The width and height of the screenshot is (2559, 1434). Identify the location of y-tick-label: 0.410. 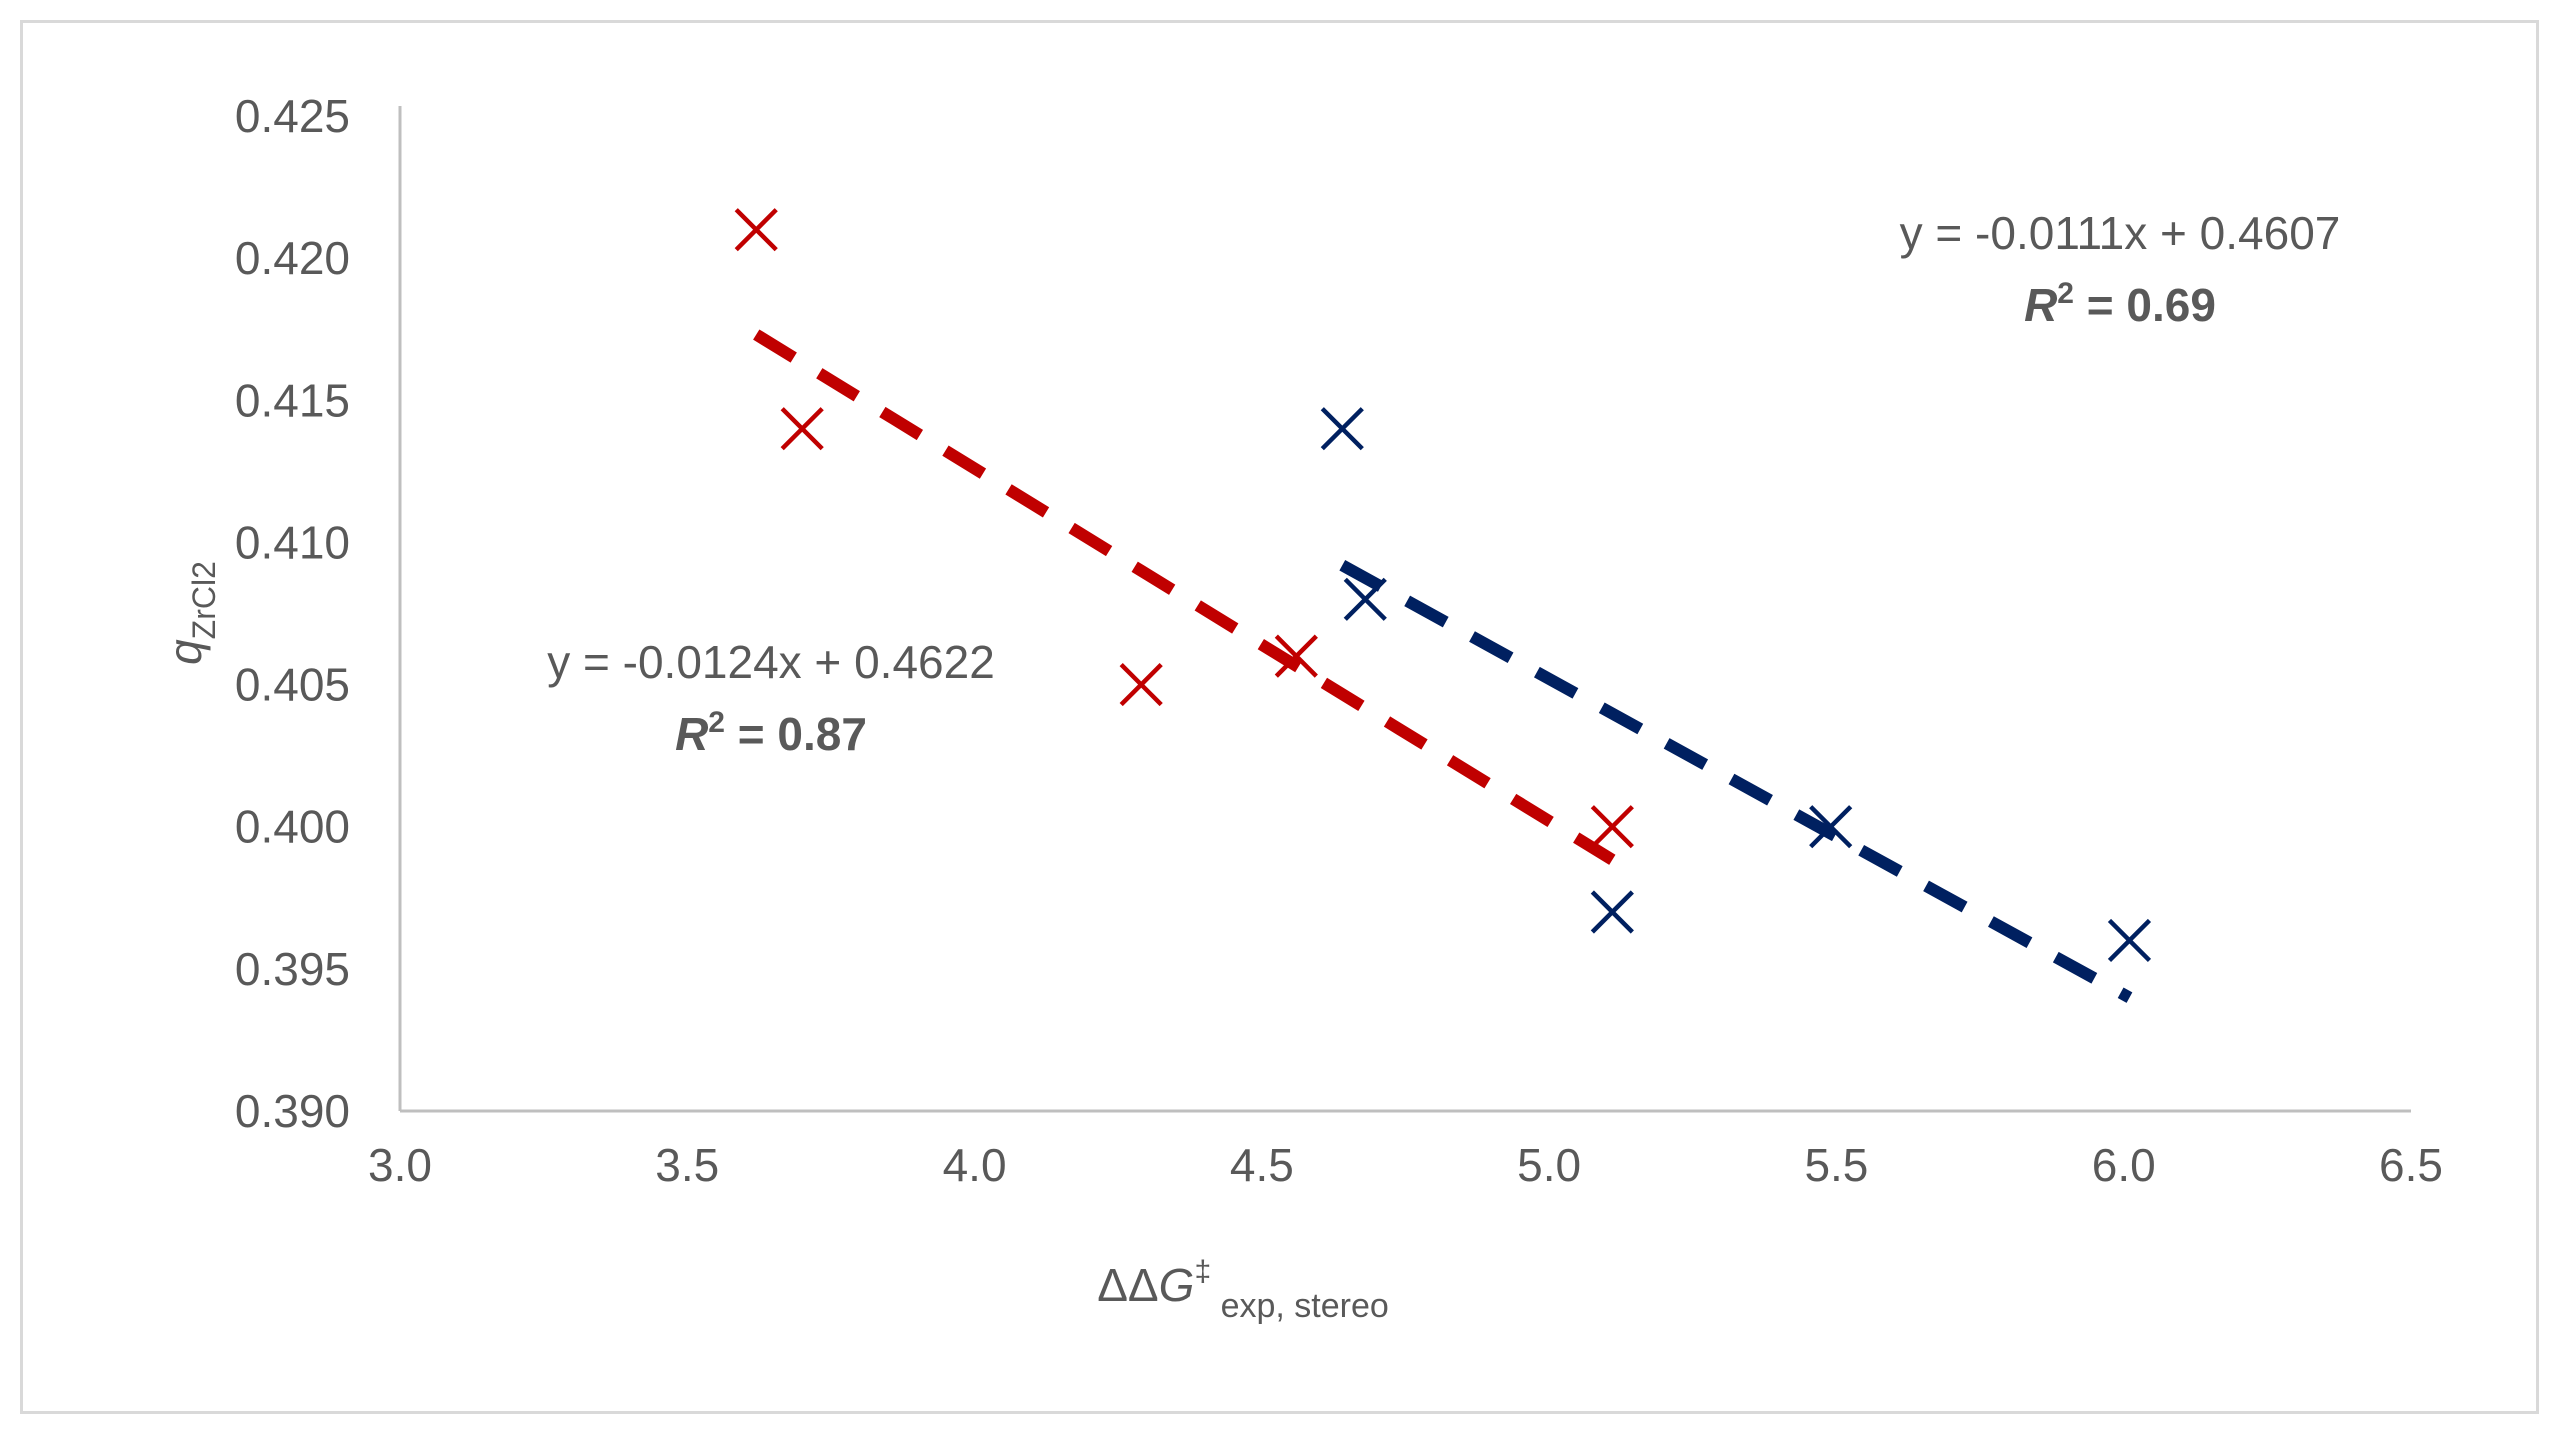
(292, 542).